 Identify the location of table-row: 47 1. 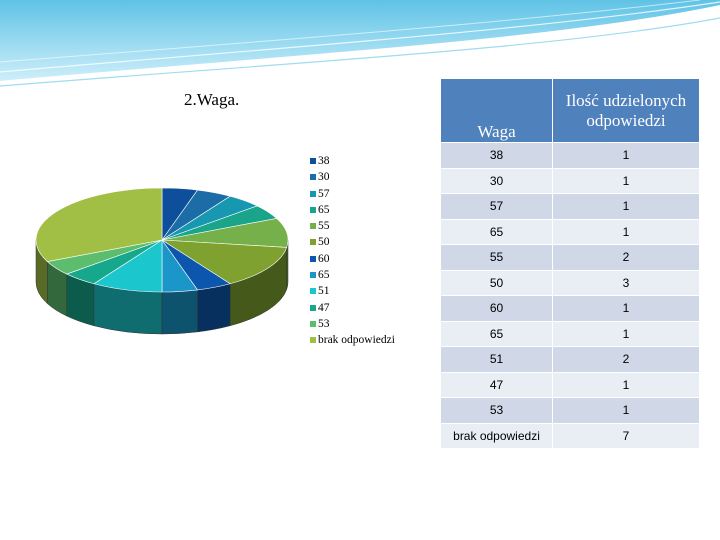
(570, 384).